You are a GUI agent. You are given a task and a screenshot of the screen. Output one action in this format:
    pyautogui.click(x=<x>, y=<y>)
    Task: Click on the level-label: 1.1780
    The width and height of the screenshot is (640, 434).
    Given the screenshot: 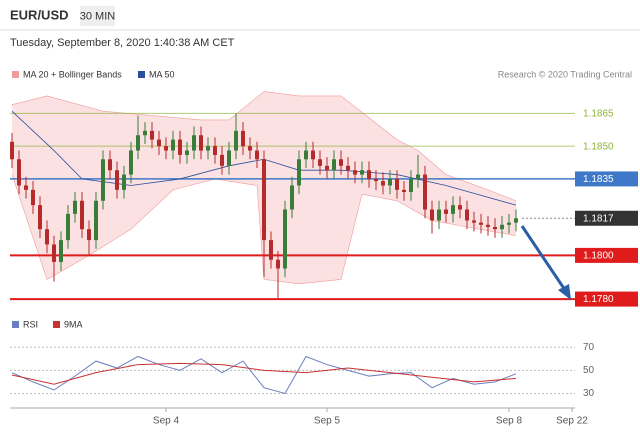 What is the action you would take?
    pyautogui.click(x=598, y=299)
    